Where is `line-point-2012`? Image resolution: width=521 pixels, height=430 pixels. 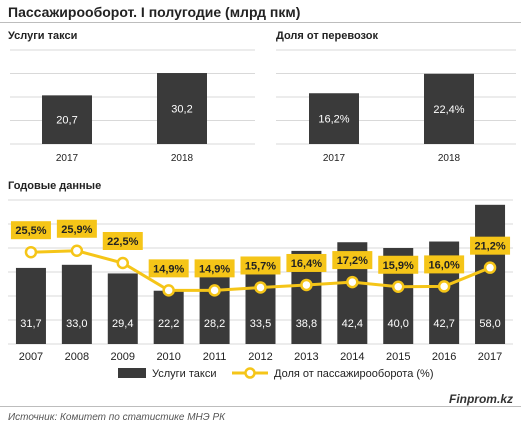 line-point-2012 is located at coordinates (260, 287).